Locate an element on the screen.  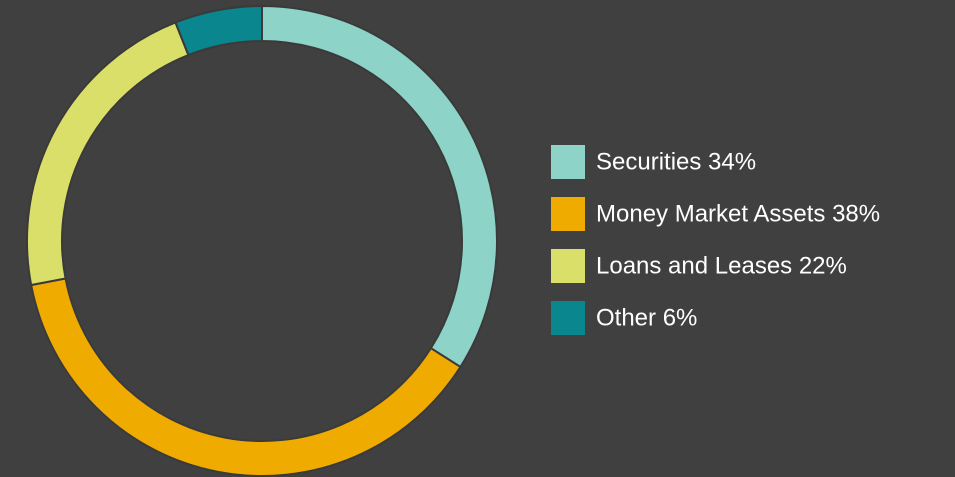
legend-label: Securities 34% is located at coordinates (676, 161).